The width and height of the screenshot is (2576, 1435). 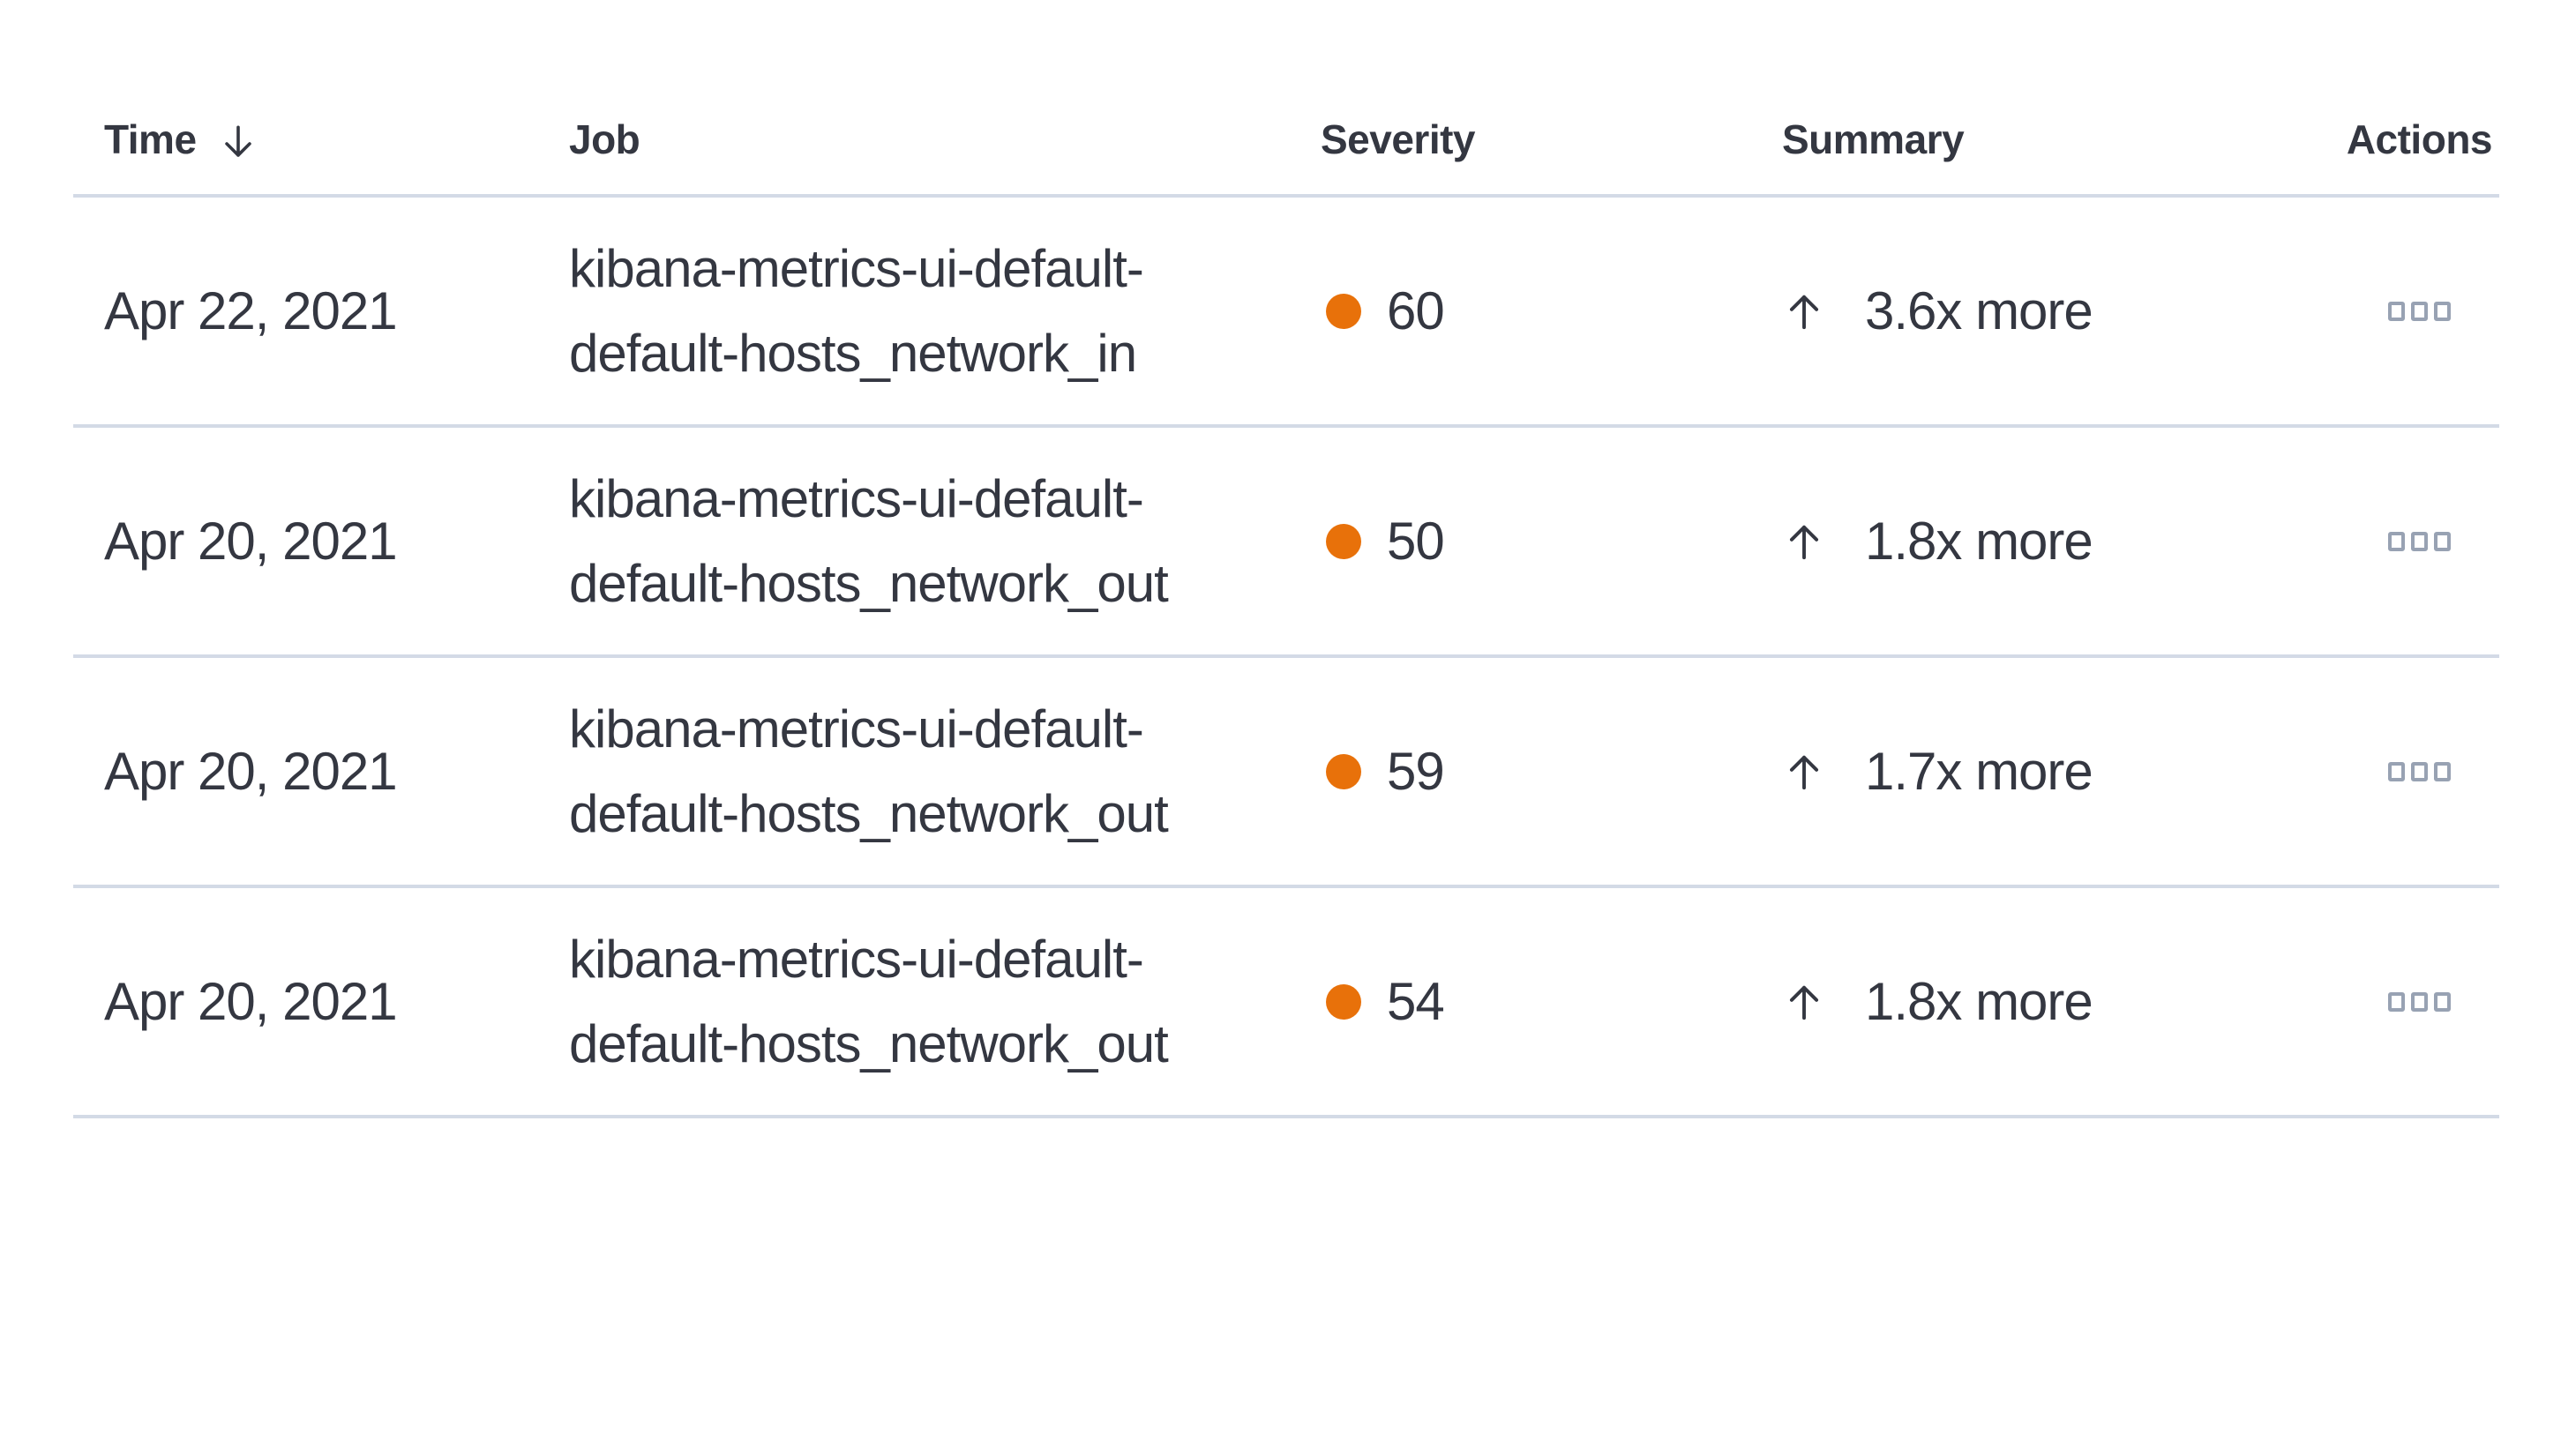 I want to click on summary-text: 3.6x more, so click(x=1979, y=311).